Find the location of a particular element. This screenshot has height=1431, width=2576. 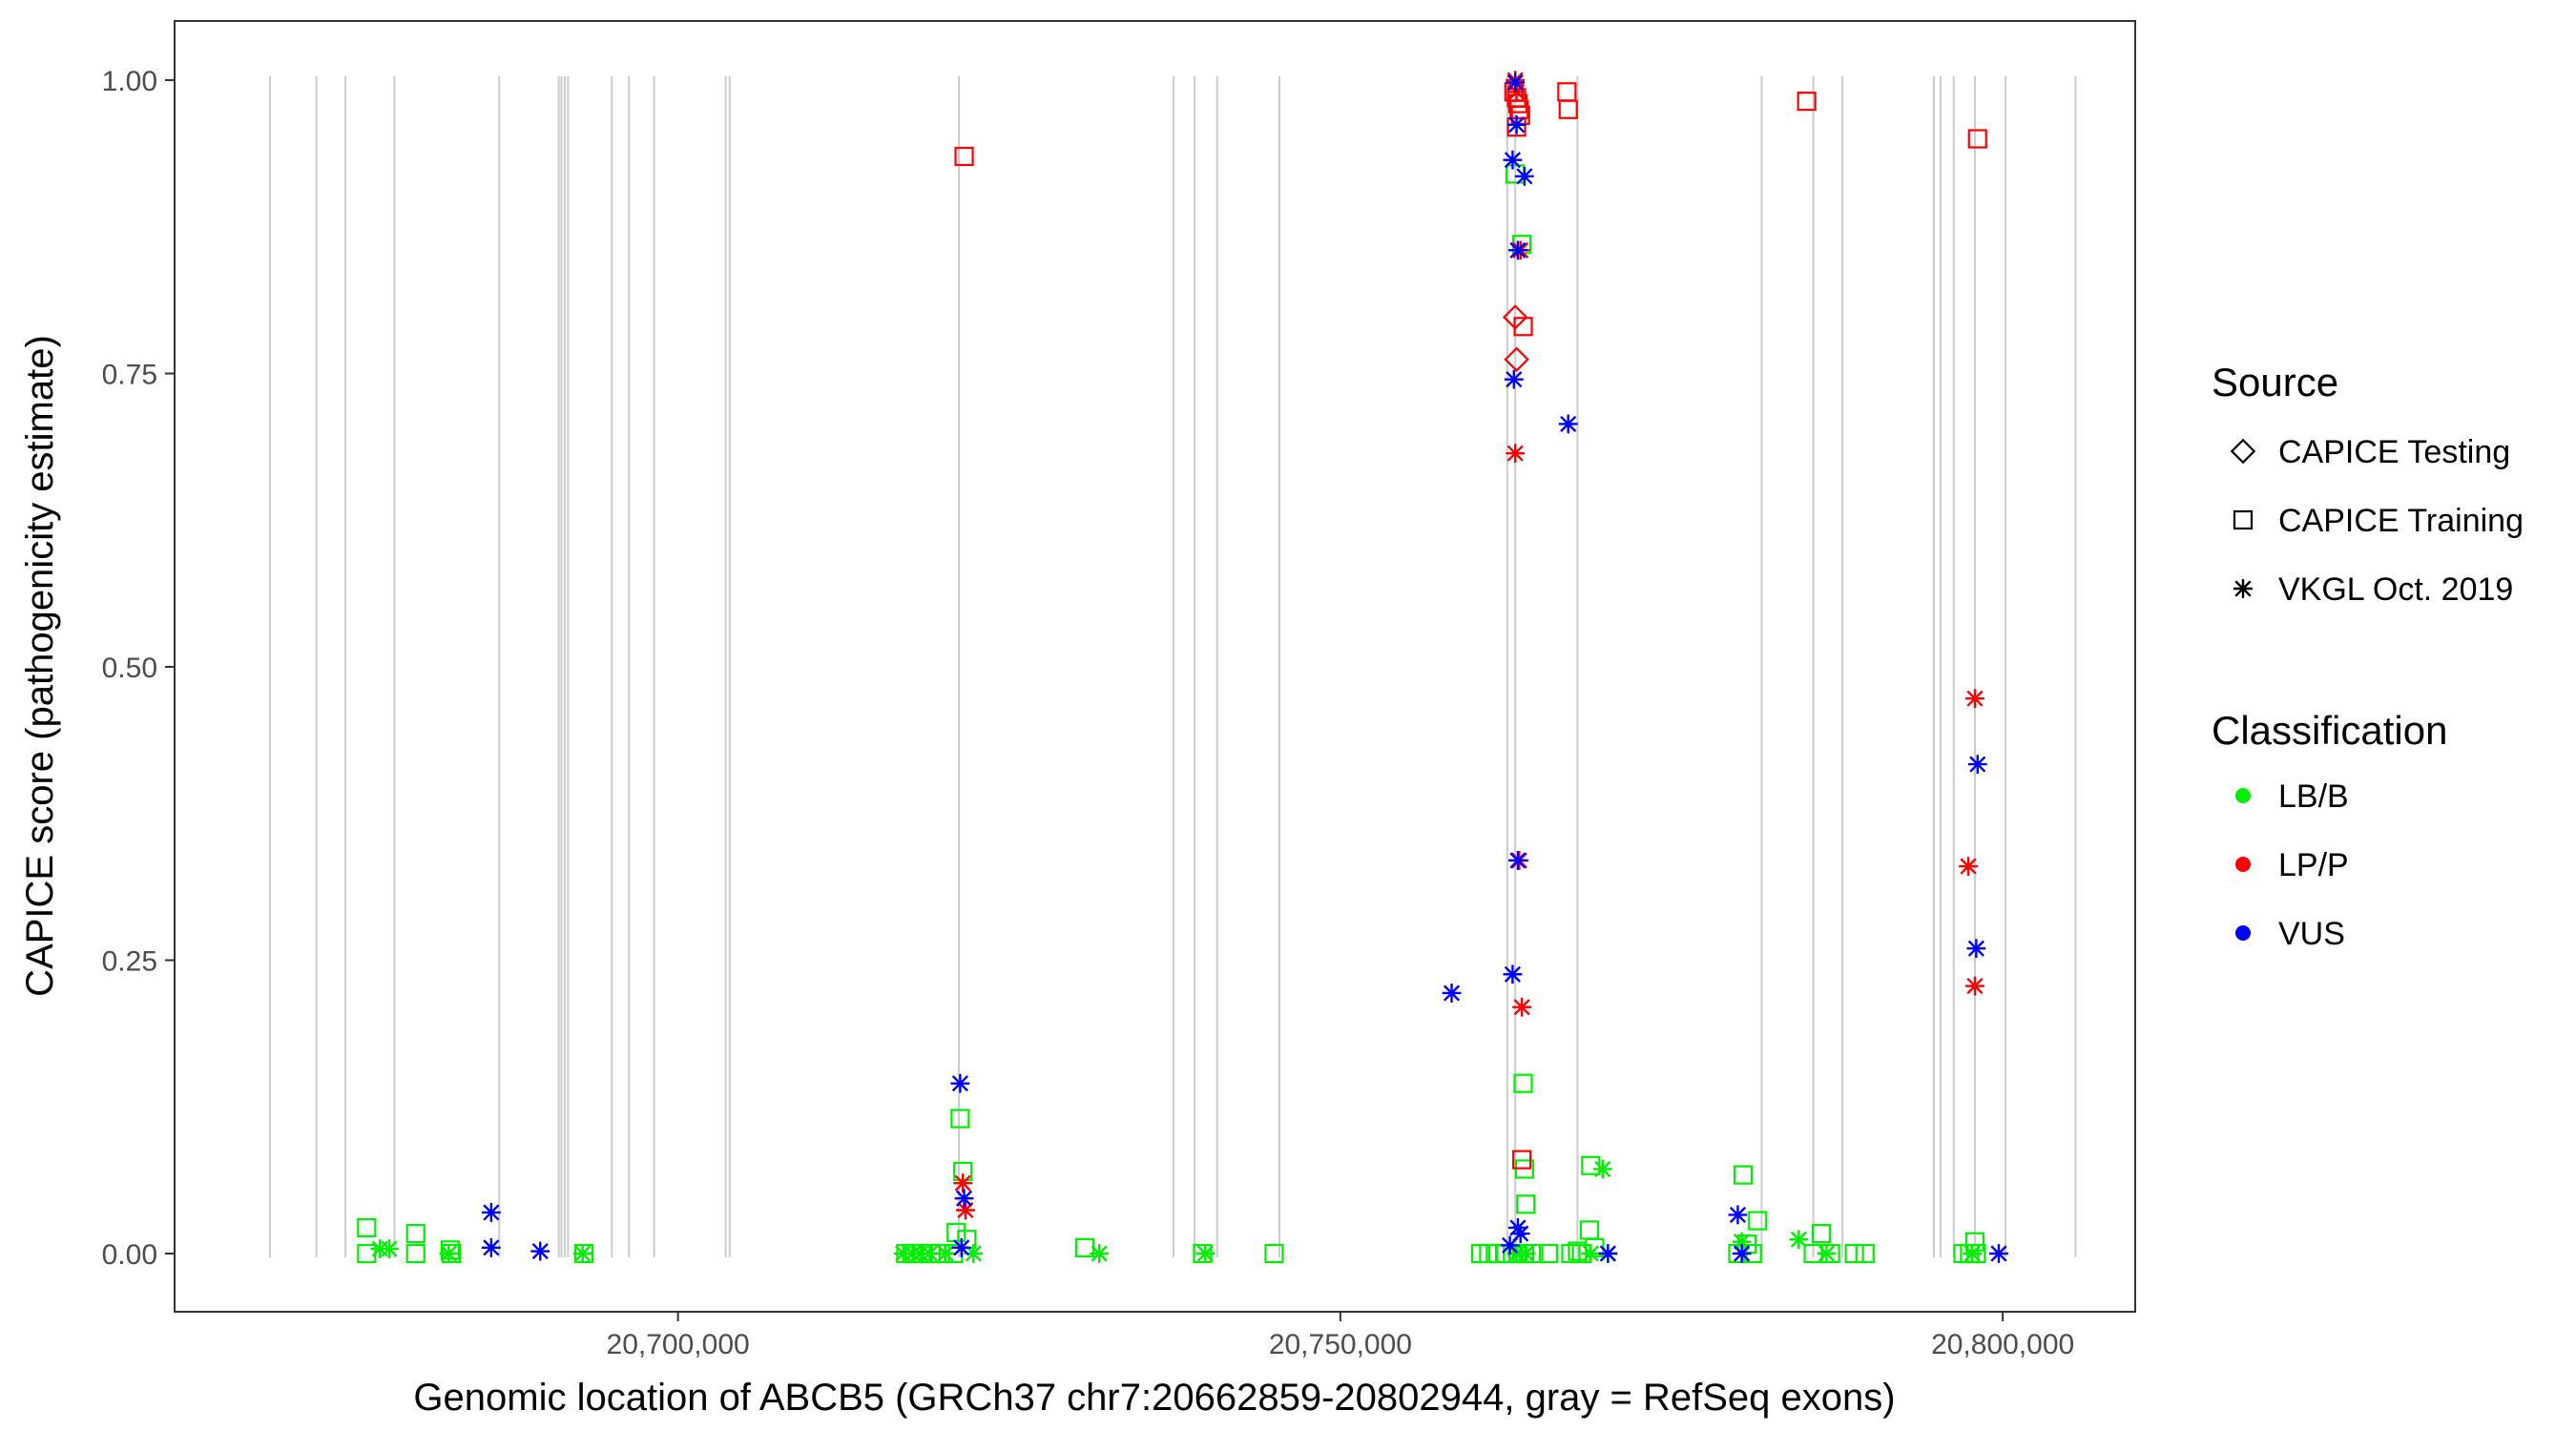

y-tick-label: 1.00 is located at coordinates (129, 81).